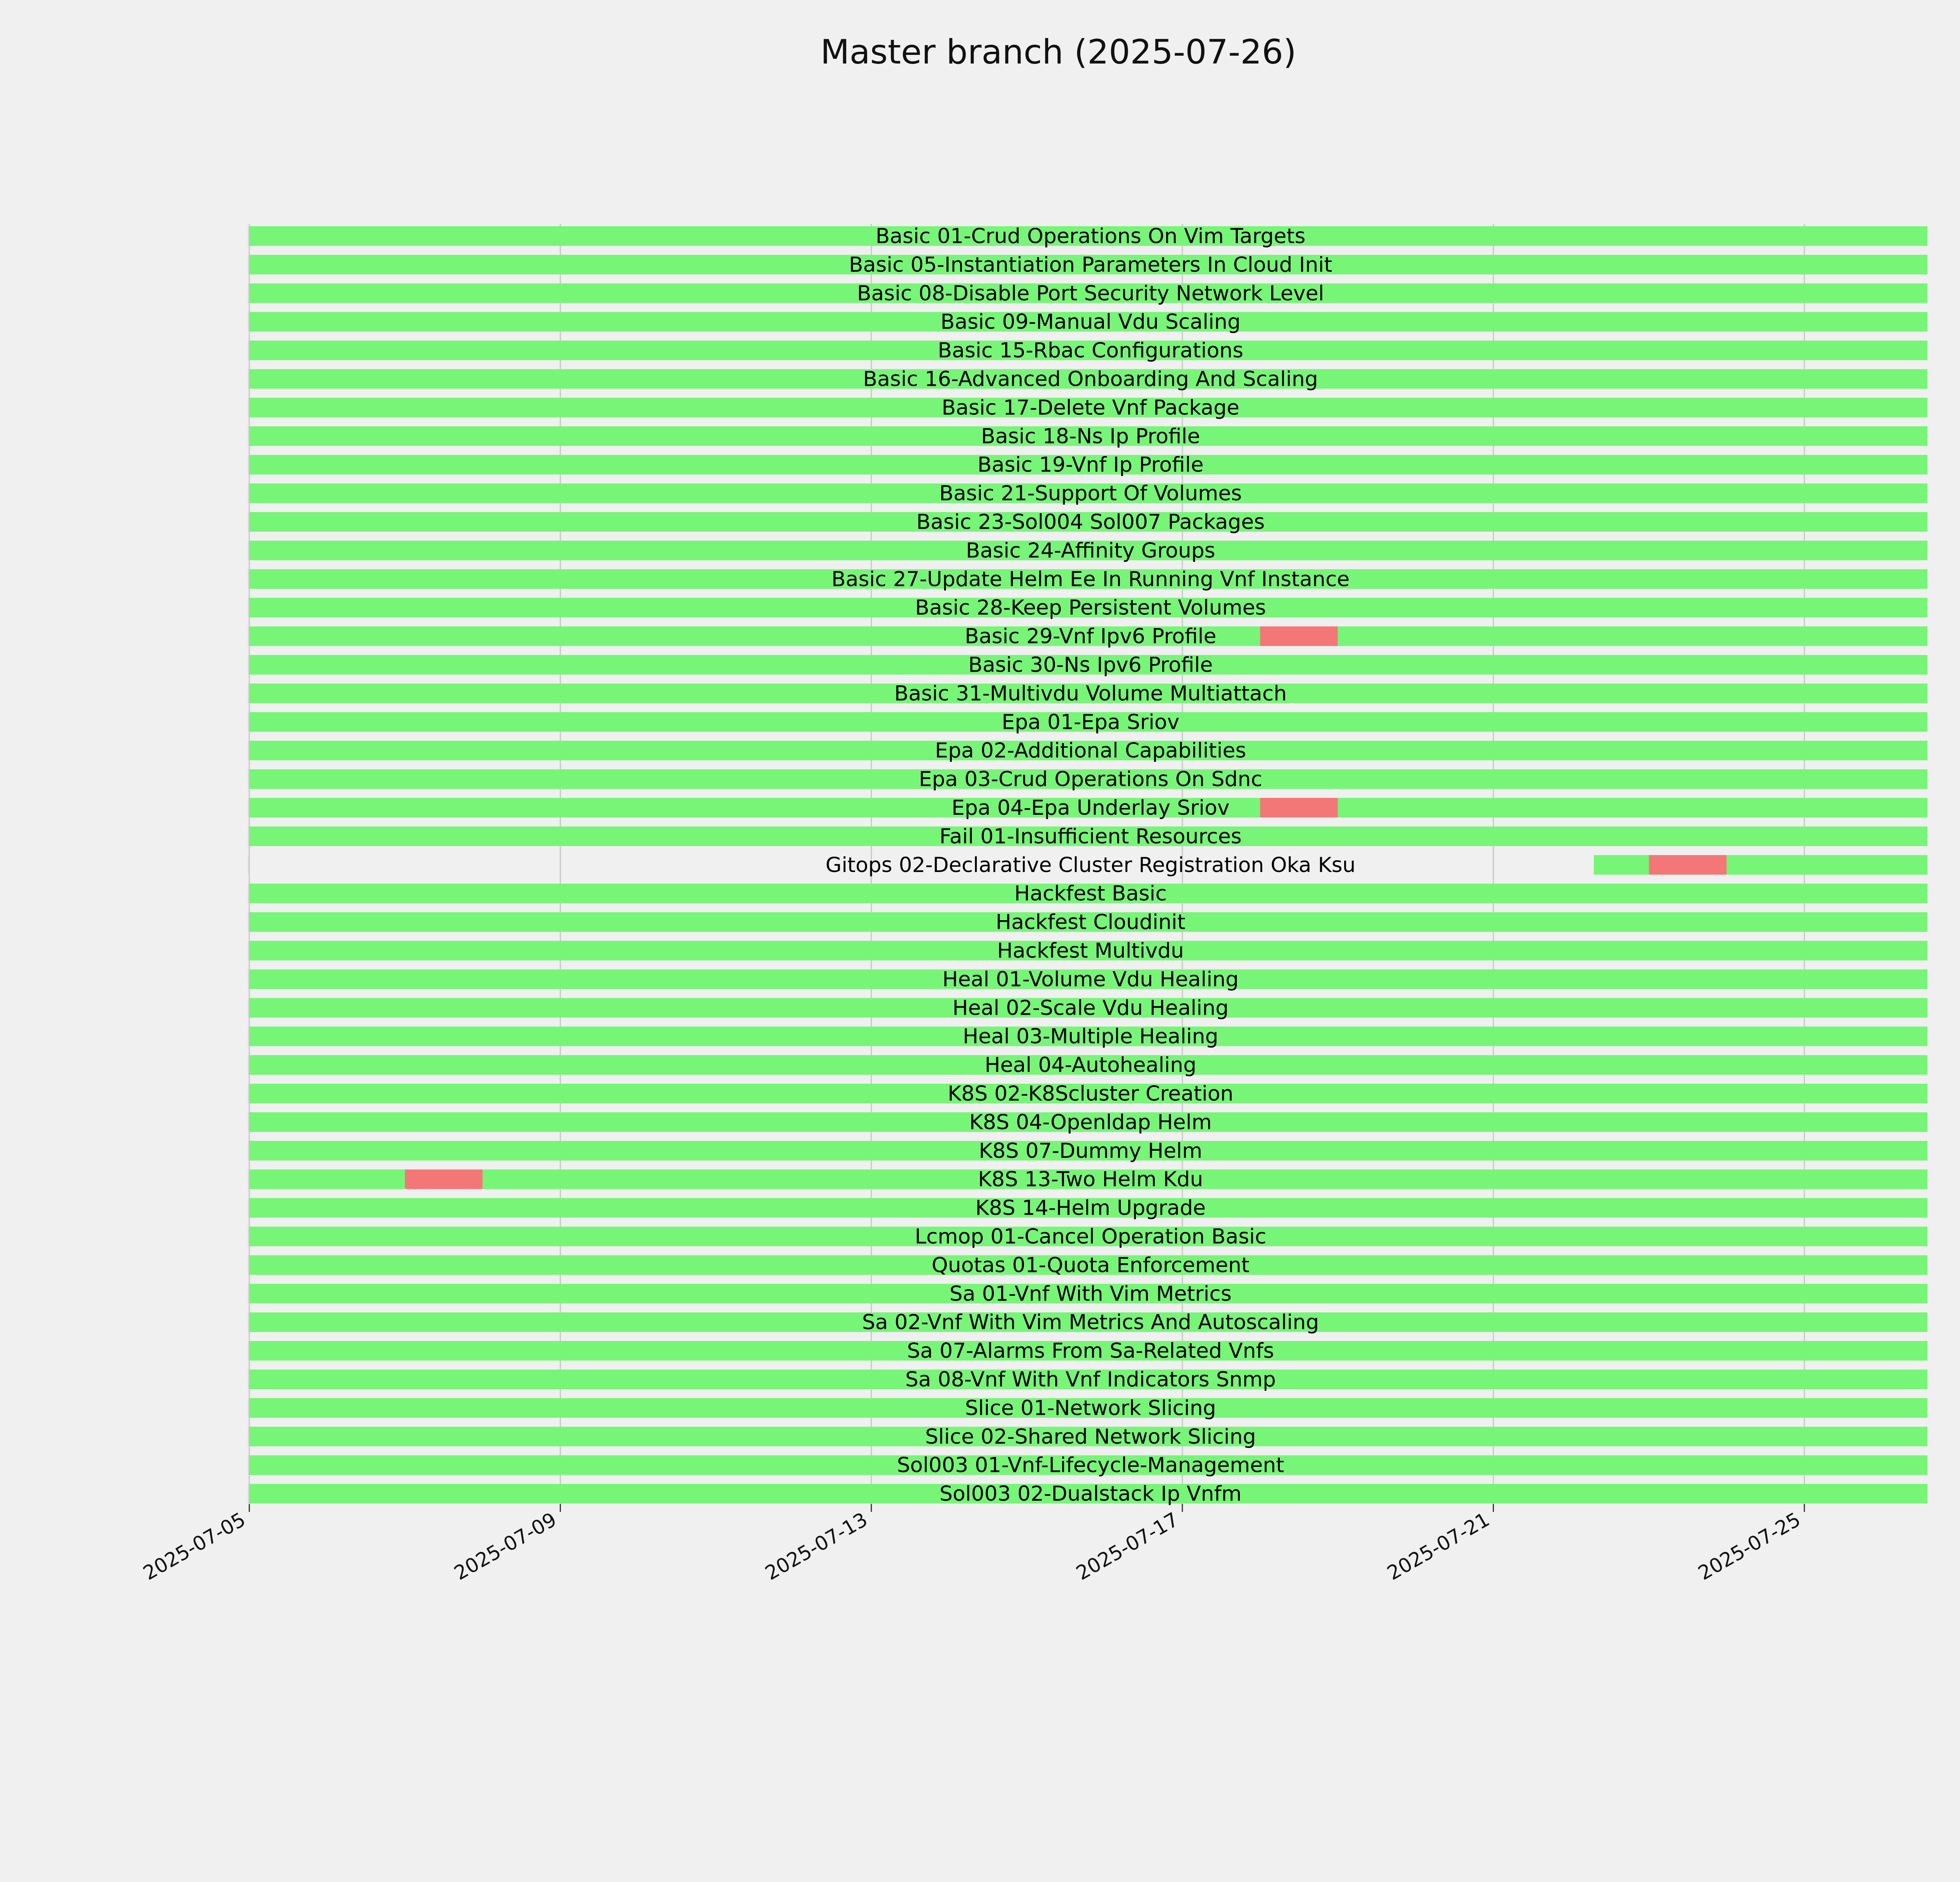  I want to click on row-label: Heal 04-Autohealing, so click(1090, 1065).